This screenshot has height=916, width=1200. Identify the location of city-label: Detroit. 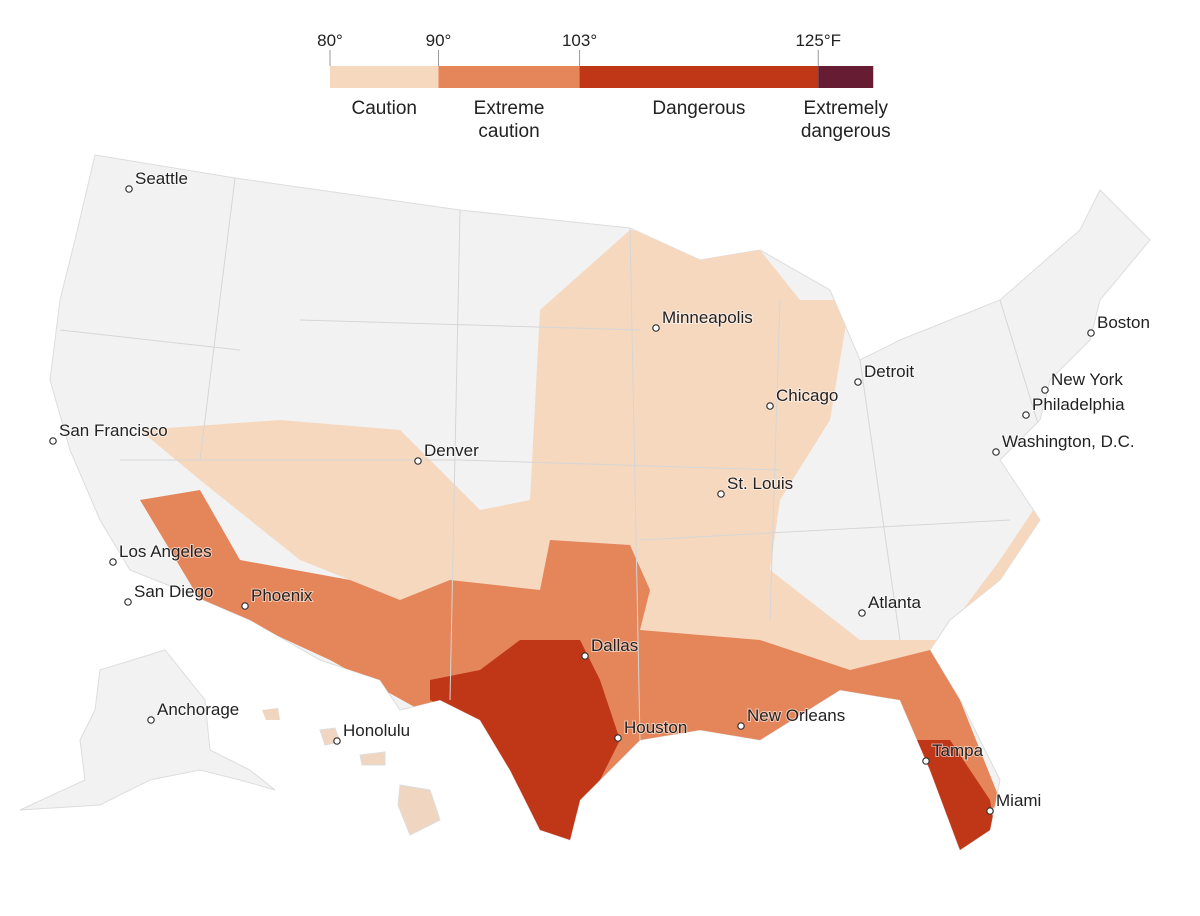
(889, 371).